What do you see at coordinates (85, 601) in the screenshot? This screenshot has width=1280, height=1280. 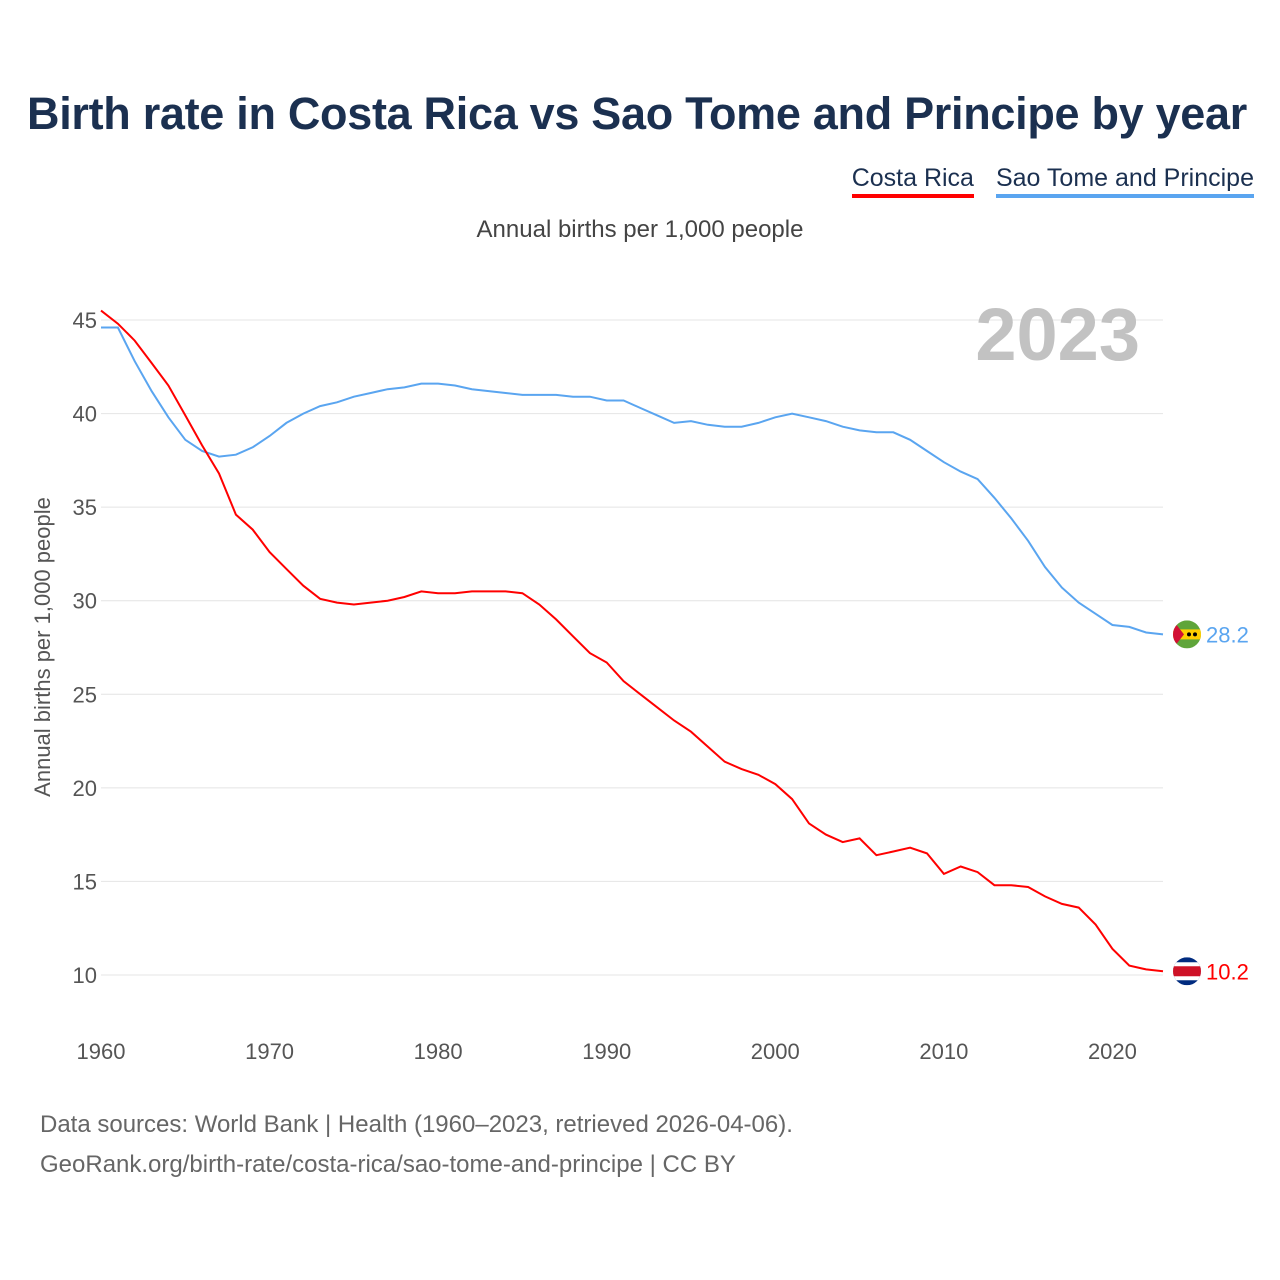 I see `y-tick-label: 30` at bounding box center [85, 601].